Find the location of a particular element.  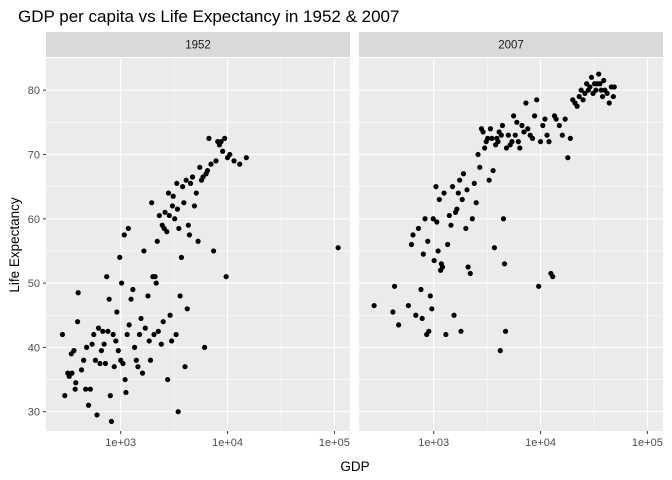

y-tick-label: 80 is located at coordinates (34, 91).